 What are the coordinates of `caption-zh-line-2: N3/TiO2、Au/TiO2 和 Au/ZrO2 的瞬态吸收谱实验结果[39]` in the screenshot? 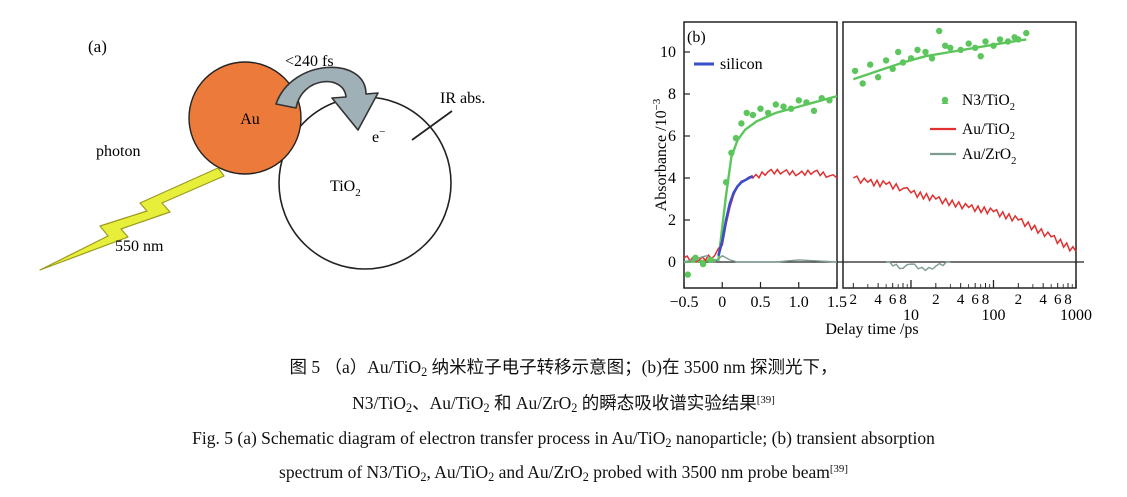 It's located at (563, 404).